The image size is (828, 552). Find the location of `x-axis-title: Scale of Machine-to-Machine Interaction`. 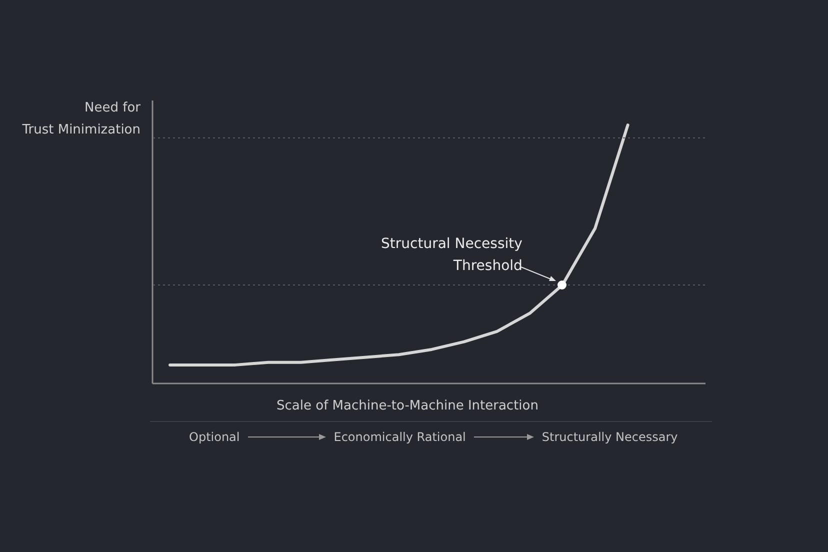

x-axis-title: Scale of Machine-to-Machine Interaction is located at coordinates (407, 406).